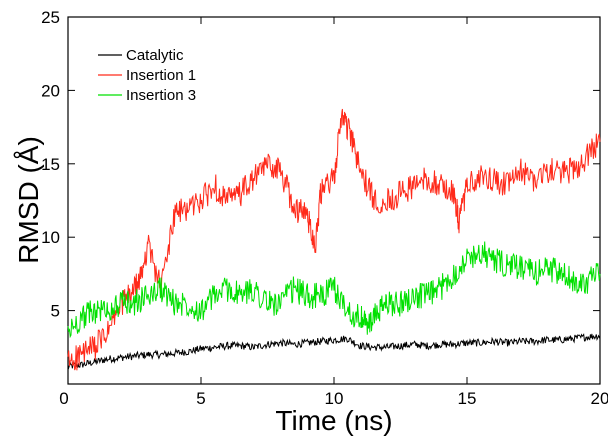  I want to click on y-tick-label: 10, so click(50, 237).